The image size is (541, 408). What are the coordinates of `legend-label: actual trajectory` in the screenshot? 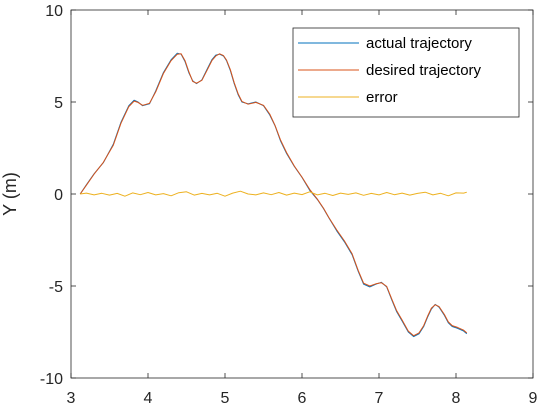 It's located at (419, 43).